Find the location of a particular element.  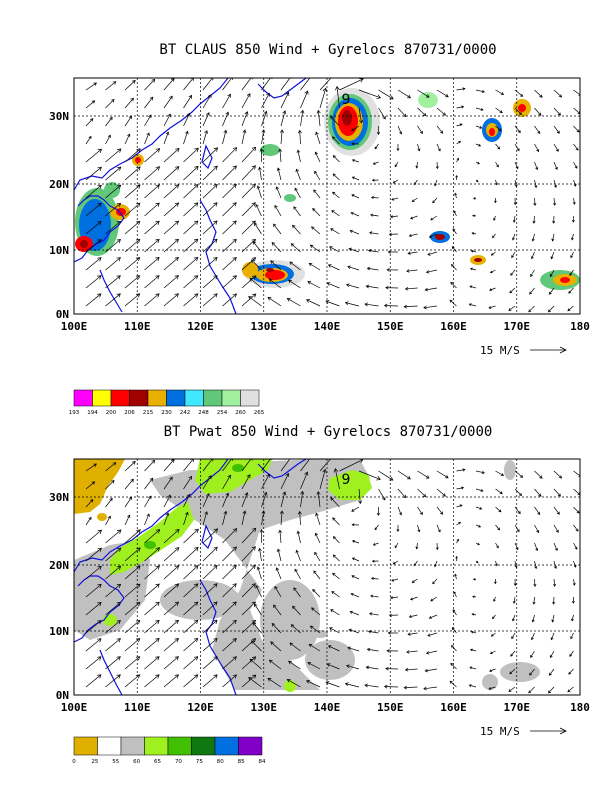

colorbar-swatch is located at coordinates (83, 398).